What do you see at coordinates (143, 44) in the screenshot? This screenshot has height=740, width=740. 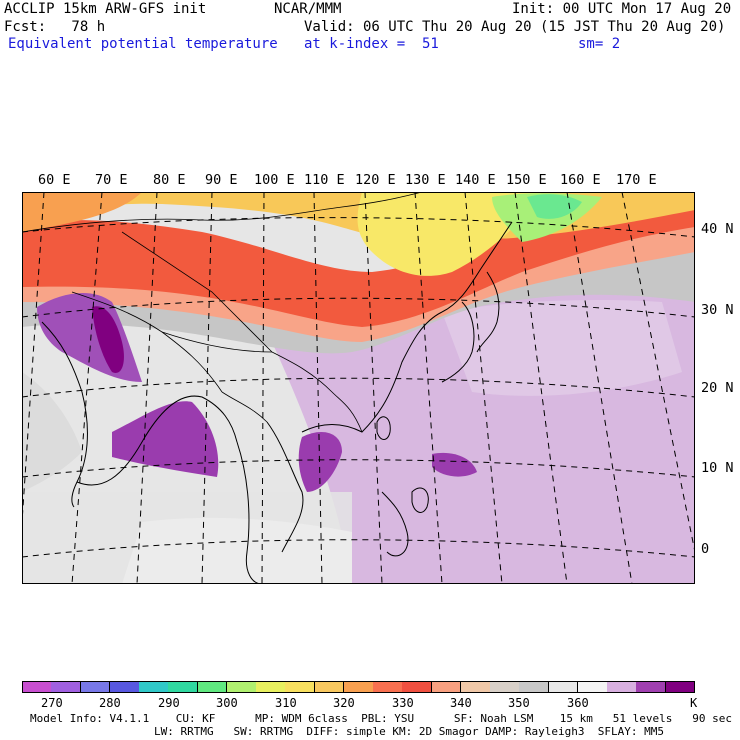 I see `field-name: Equivalent potential temperature` at bounding box center [143, 44].